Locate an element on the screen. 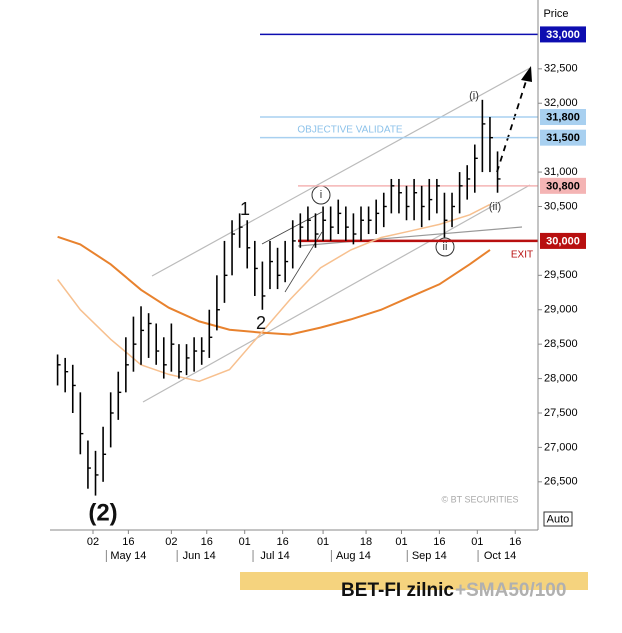 The image size is (622, 633). level-label: 30,000 is located at coordinates (563, 241).